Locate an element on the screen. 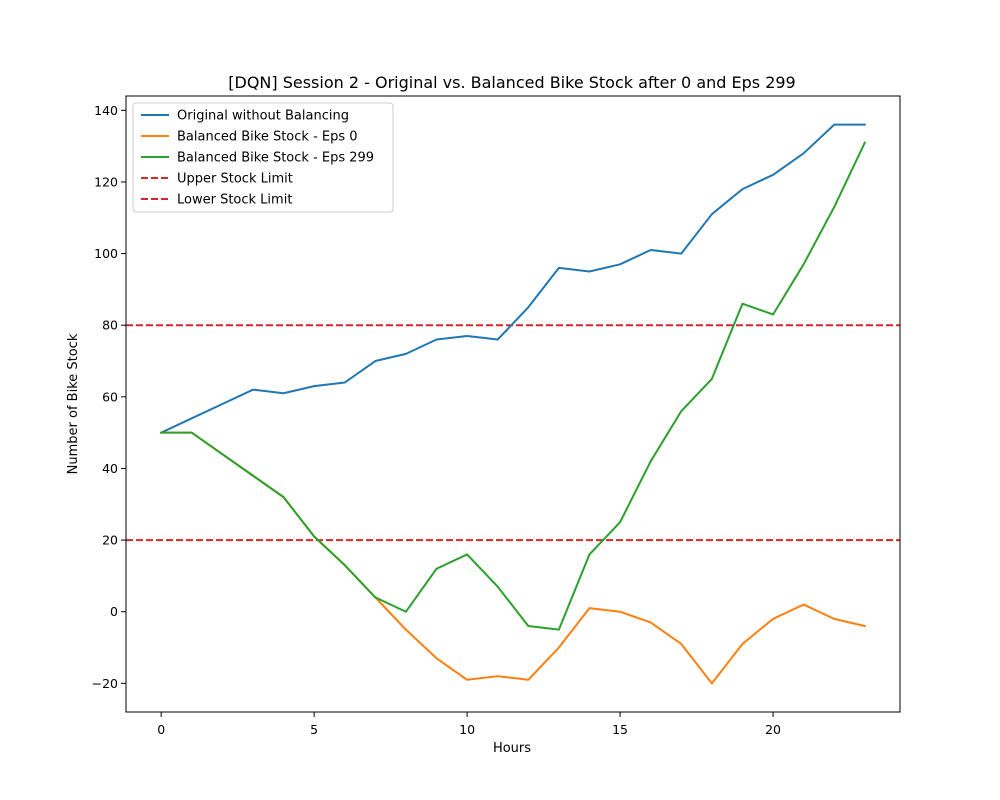 The image size is (1000, 800). legend-label: Balanced Bike Stock - Eps 299 is located at coordinates (275, 158).